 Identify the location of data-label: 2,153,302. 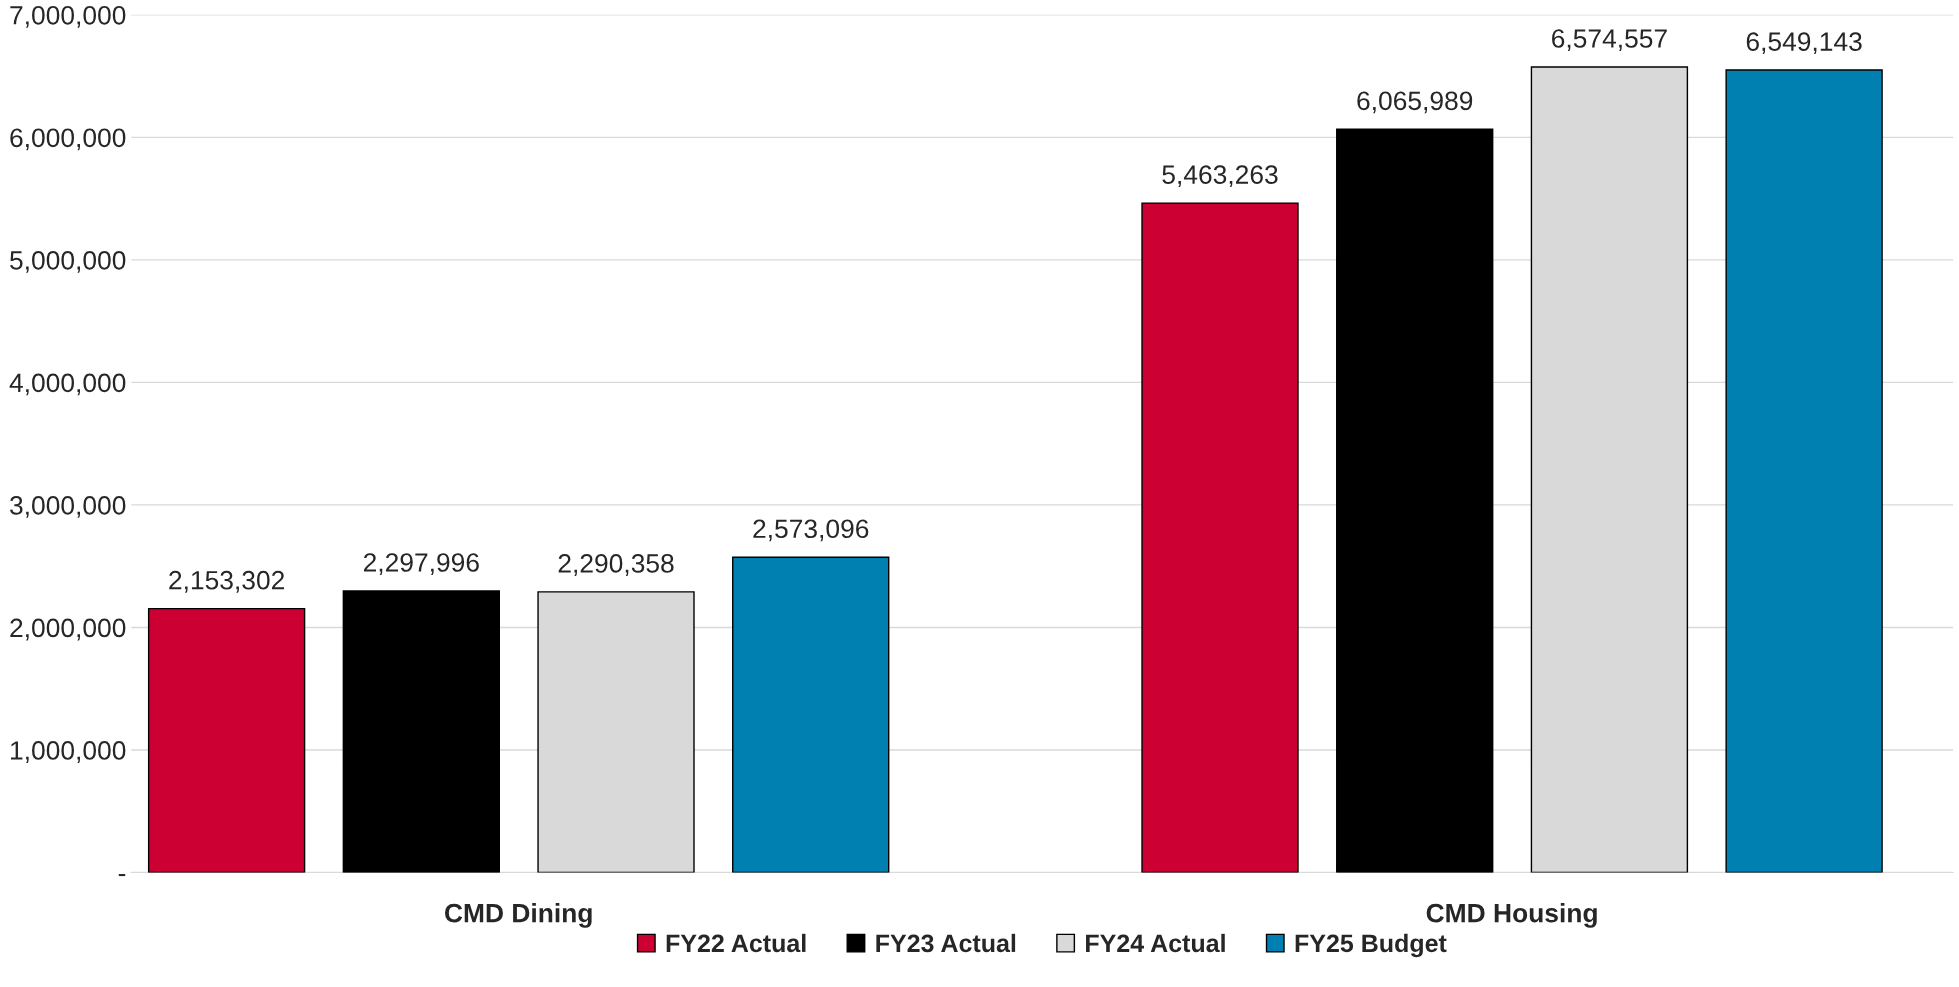
(226, 581).